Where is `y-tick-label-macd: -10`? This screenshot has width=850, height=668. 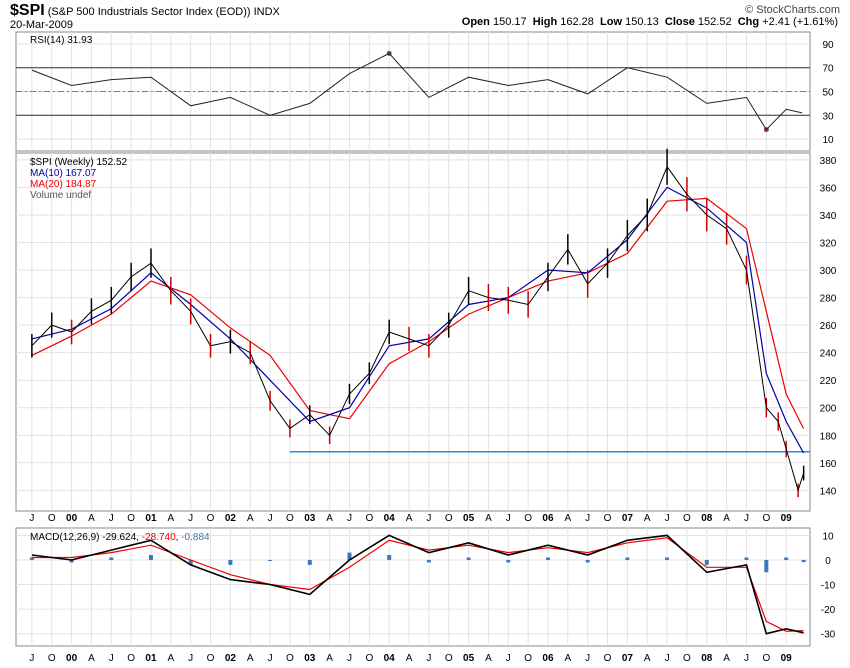 y-tick-label-macd: -10 is located at coordinates (828, 586).